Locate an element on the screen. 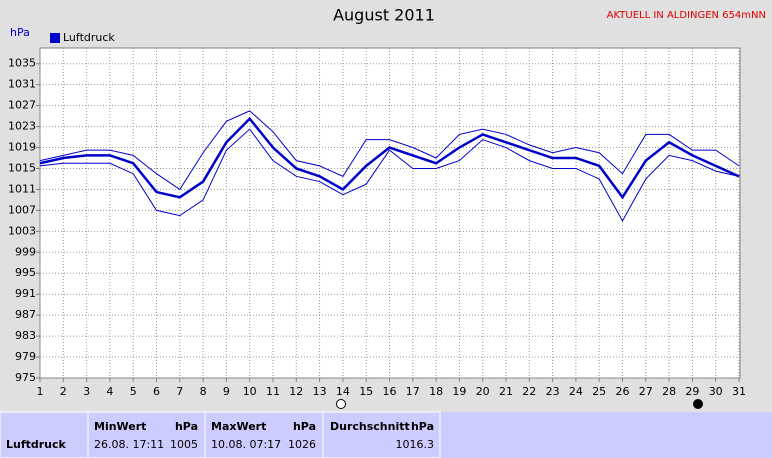 The image size is (772, 458). x-tick-label: 6 is located at coordinates (156, 391).